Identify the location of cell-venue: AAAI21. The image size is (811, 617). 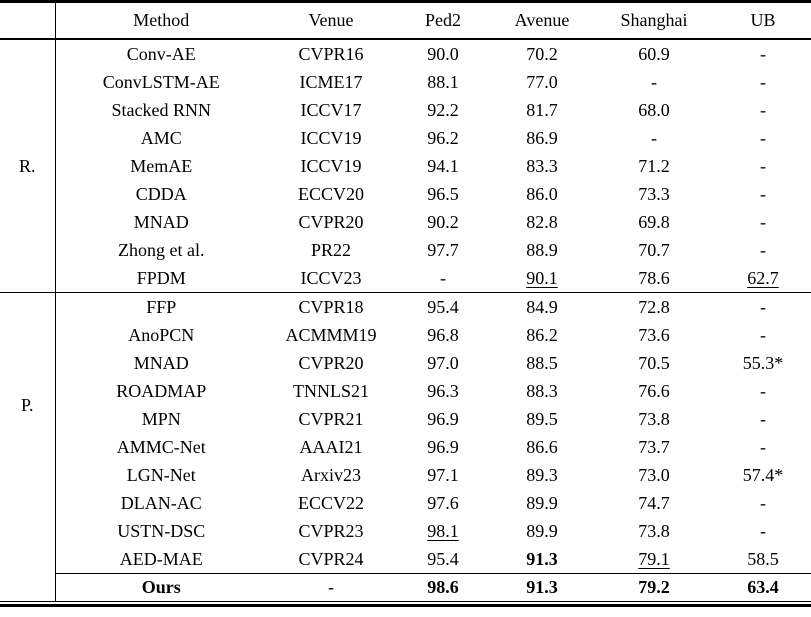
(331, 446).